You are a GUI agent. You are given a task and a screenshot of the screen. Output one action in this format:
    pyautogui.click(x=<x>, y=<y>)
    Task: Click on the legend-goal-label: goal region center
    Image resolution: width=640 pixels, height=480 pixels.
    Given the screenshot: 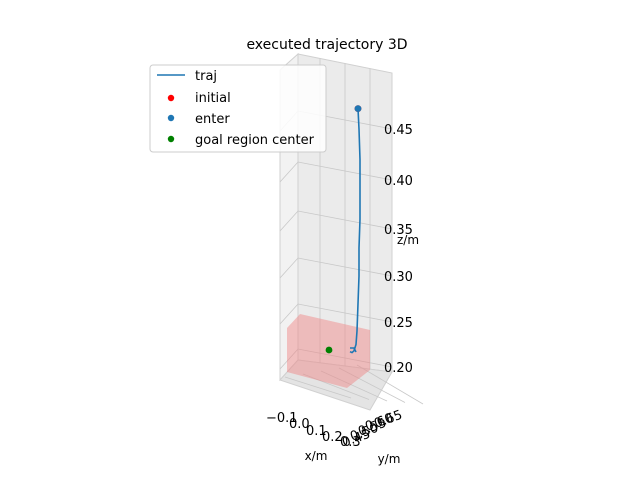 What is the action you would take?
    pyautogui.click(x=255, y=140)
    